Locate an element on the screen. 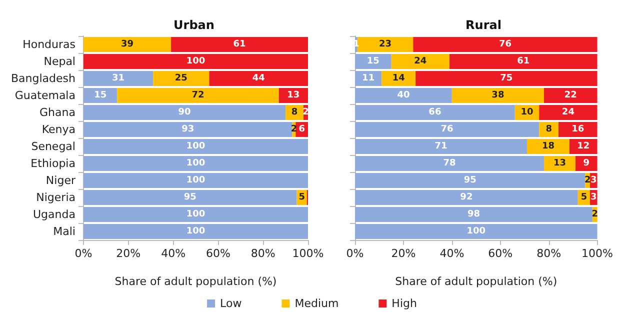  y-tick-label: Honduras is located at coordinates (49, 44).